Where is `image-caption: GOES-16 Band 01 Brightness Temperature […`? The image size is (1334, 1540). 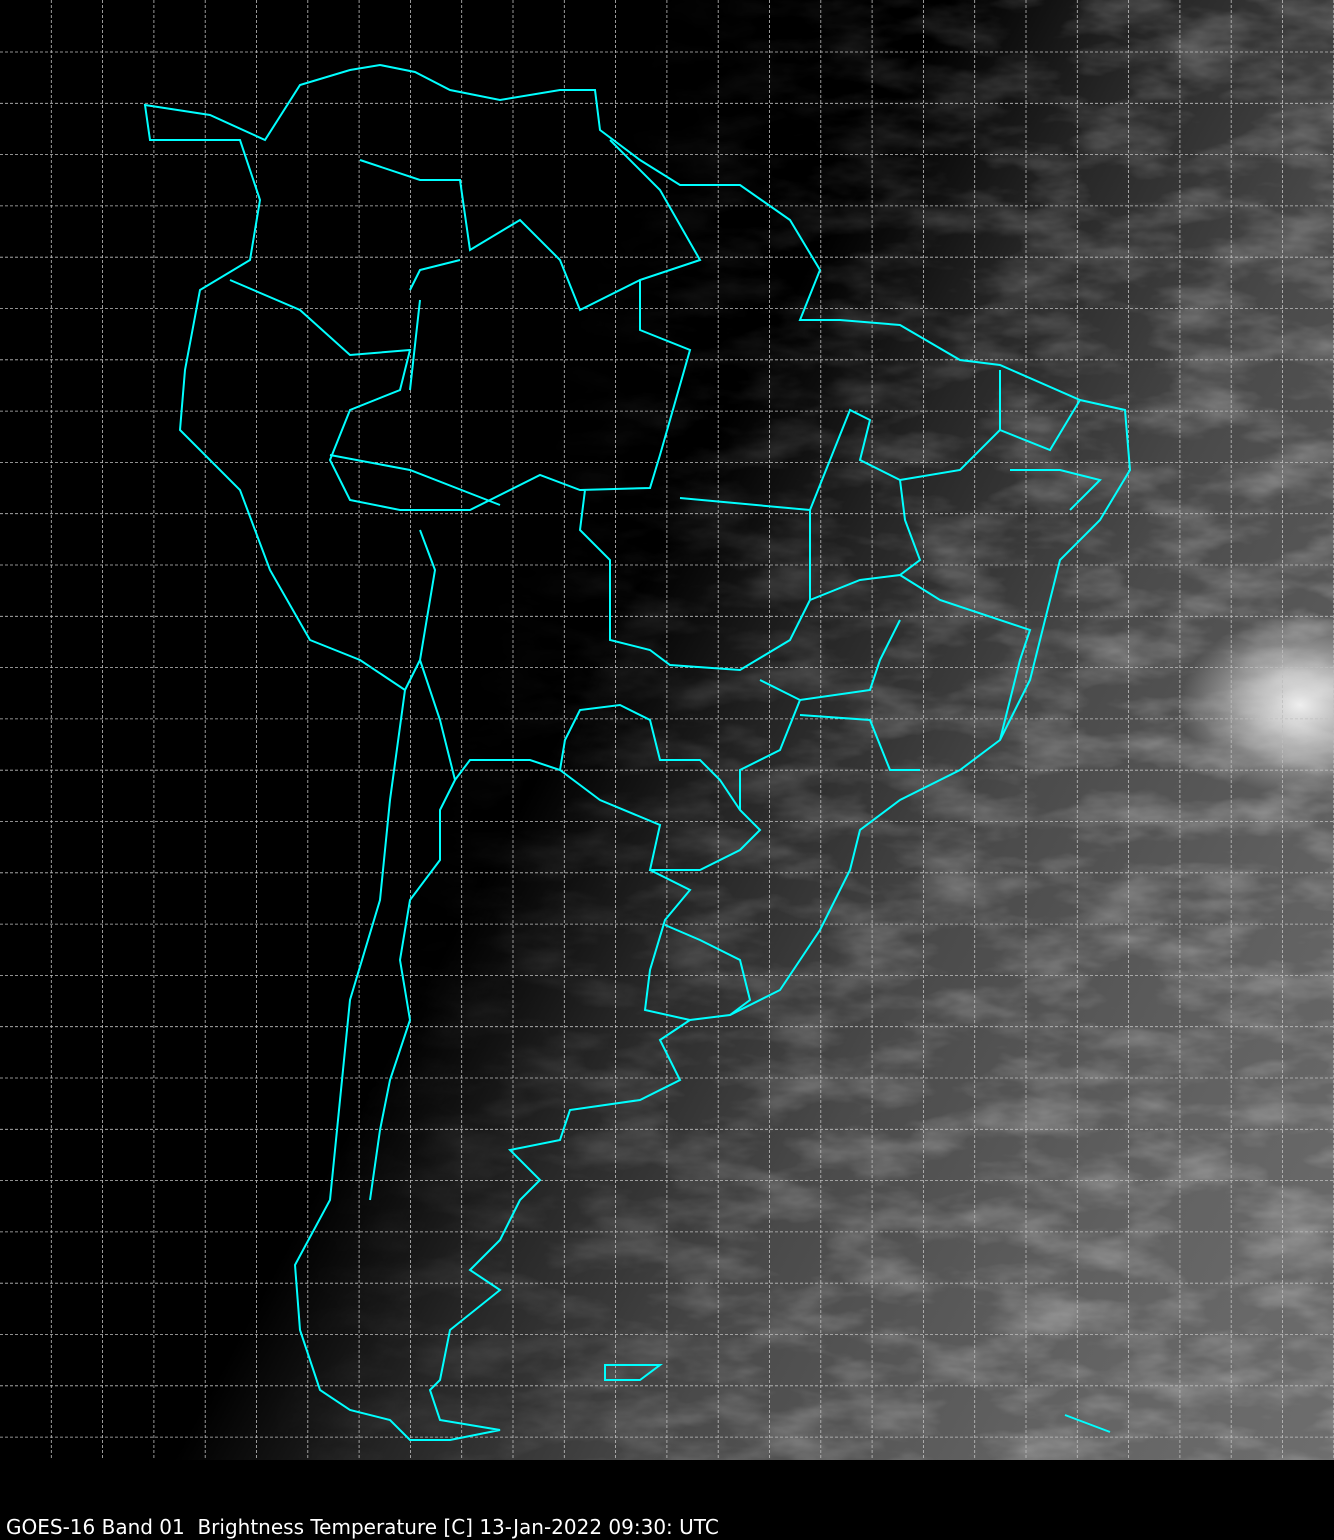
image-caption: GOES-16 Band 01 Brightness Temperature [… is located at coordinates (362, 1527).